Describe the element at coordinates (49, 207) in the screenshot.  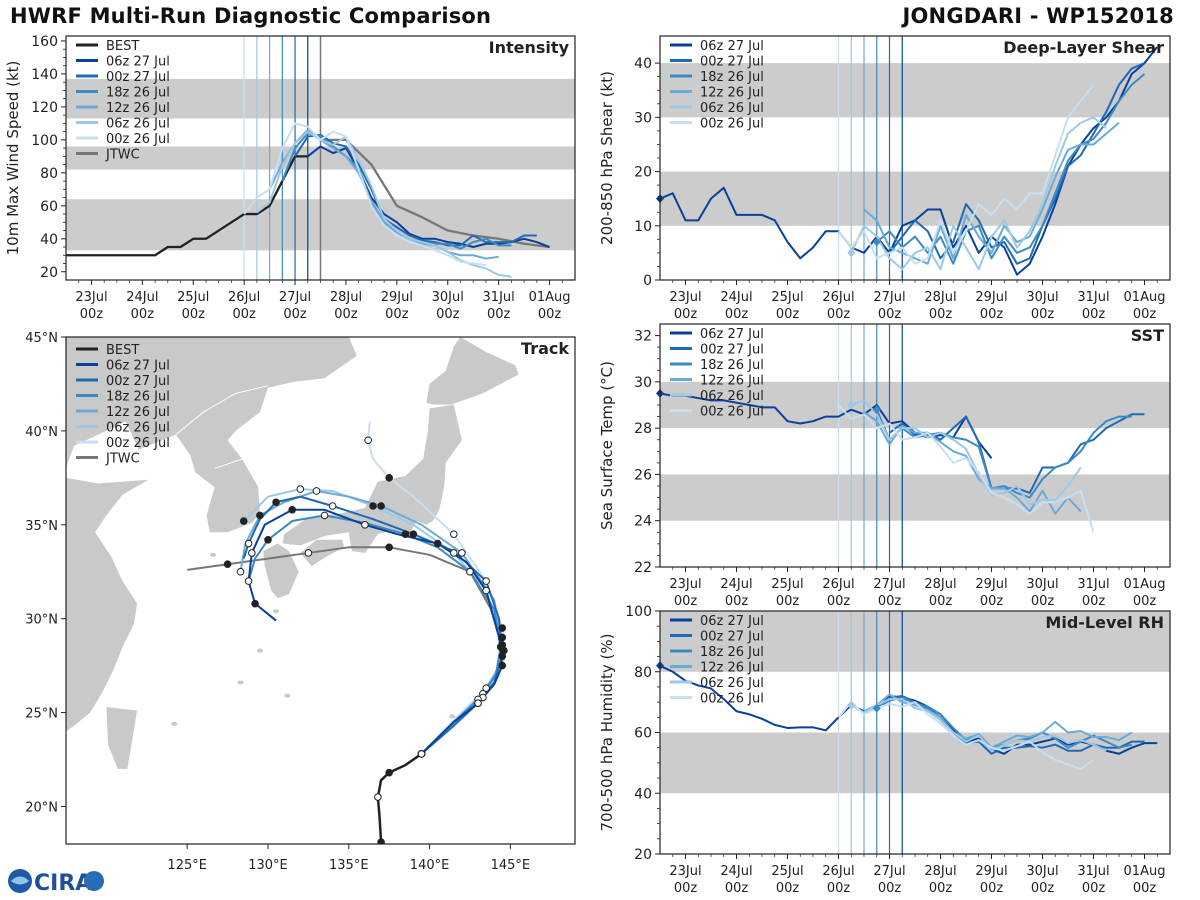
I see `intensity-ytick-label: 60` at that location.